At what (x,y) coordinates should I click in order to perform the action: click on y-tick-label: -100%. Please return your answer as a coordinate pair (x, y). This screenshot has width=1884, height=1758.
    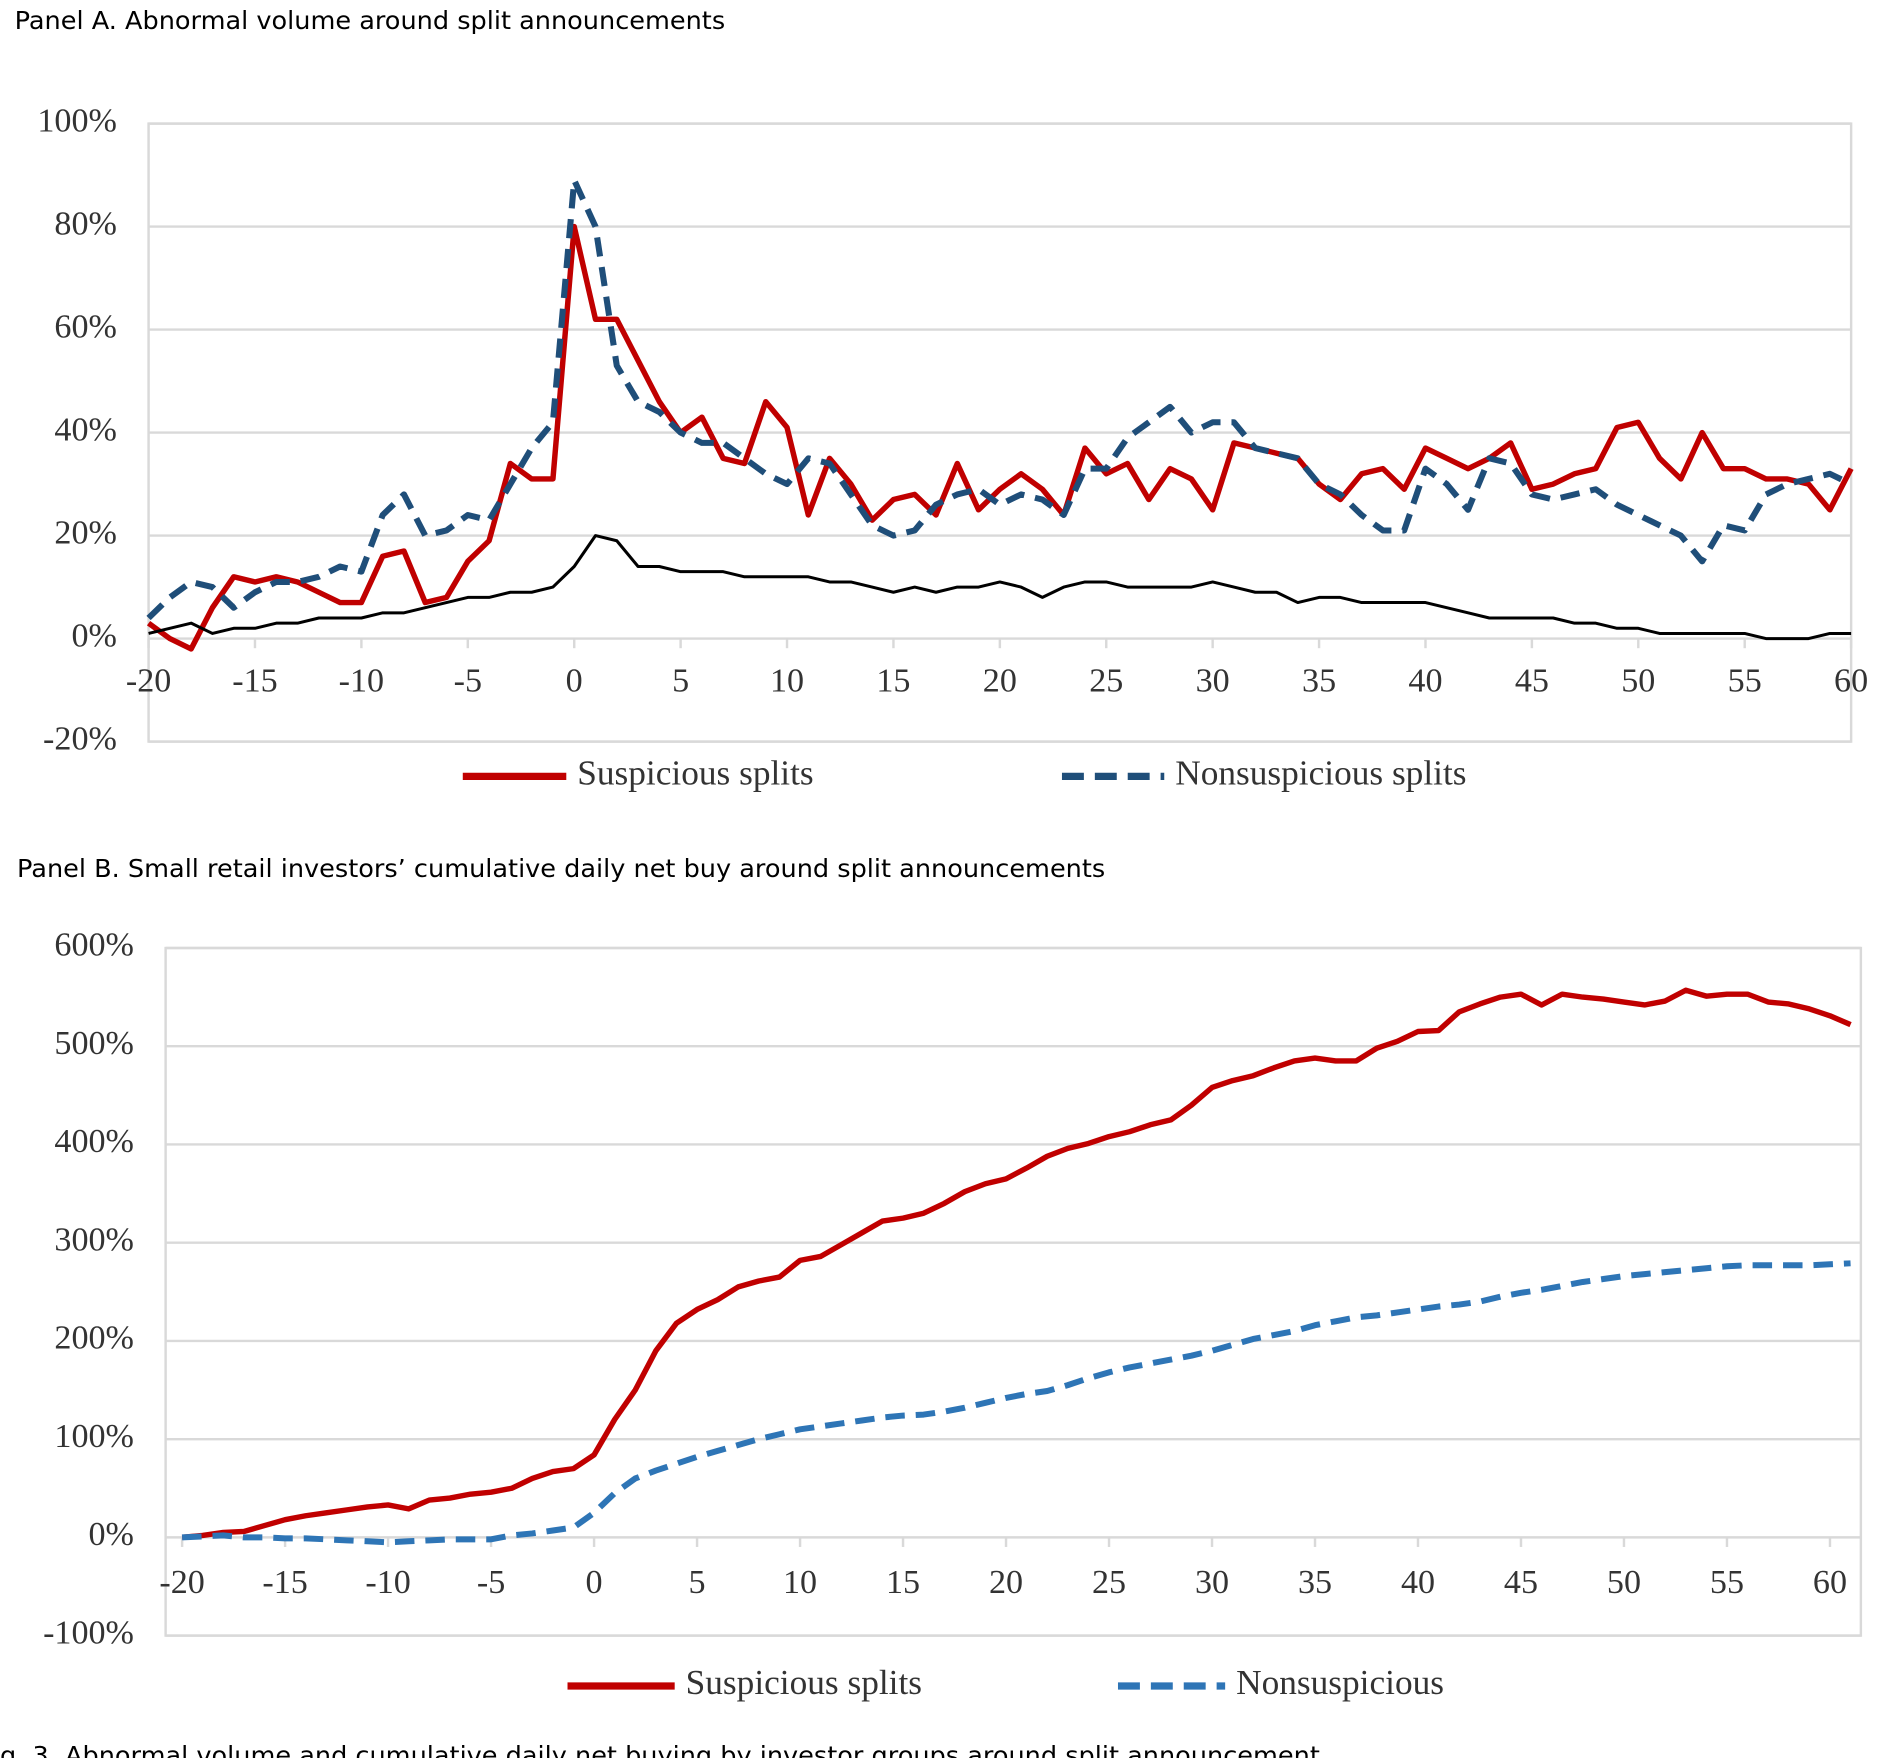
    Looking at the image, I should click on (88, 1633).